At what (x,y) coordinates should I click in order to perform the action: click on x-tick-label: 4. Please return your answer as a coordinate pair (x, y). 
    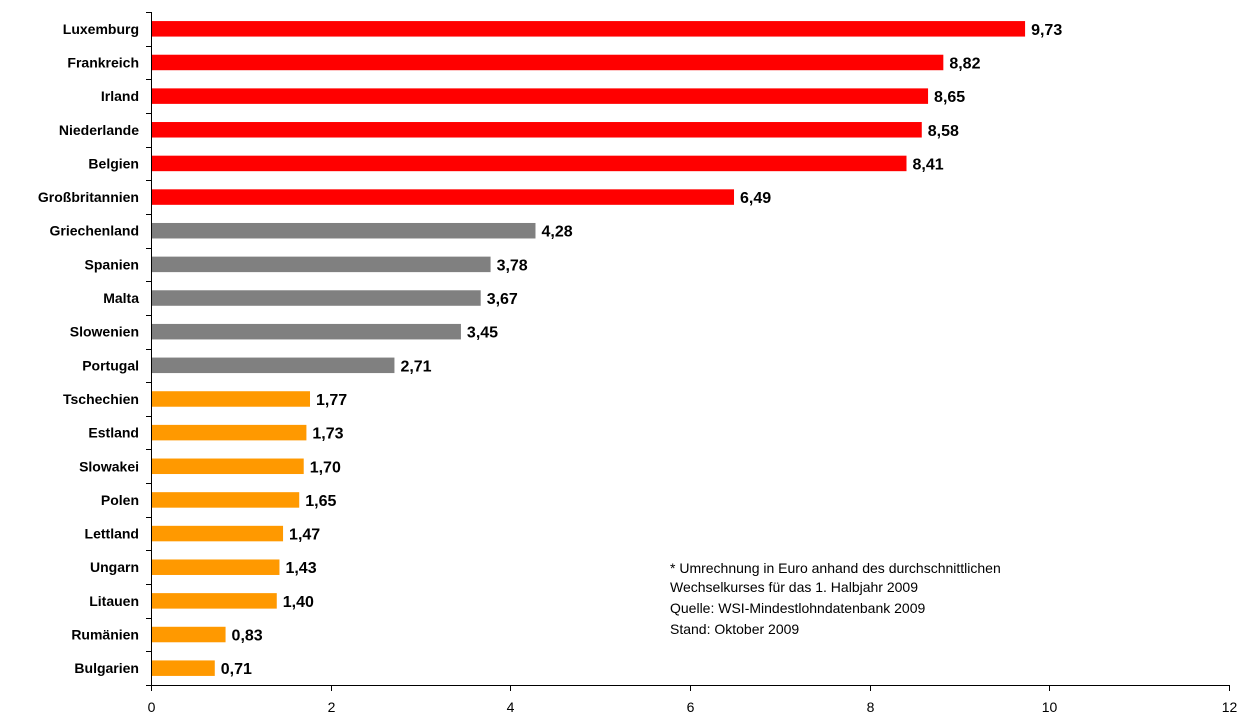
    Looking at the image, I should click on (511, 707).